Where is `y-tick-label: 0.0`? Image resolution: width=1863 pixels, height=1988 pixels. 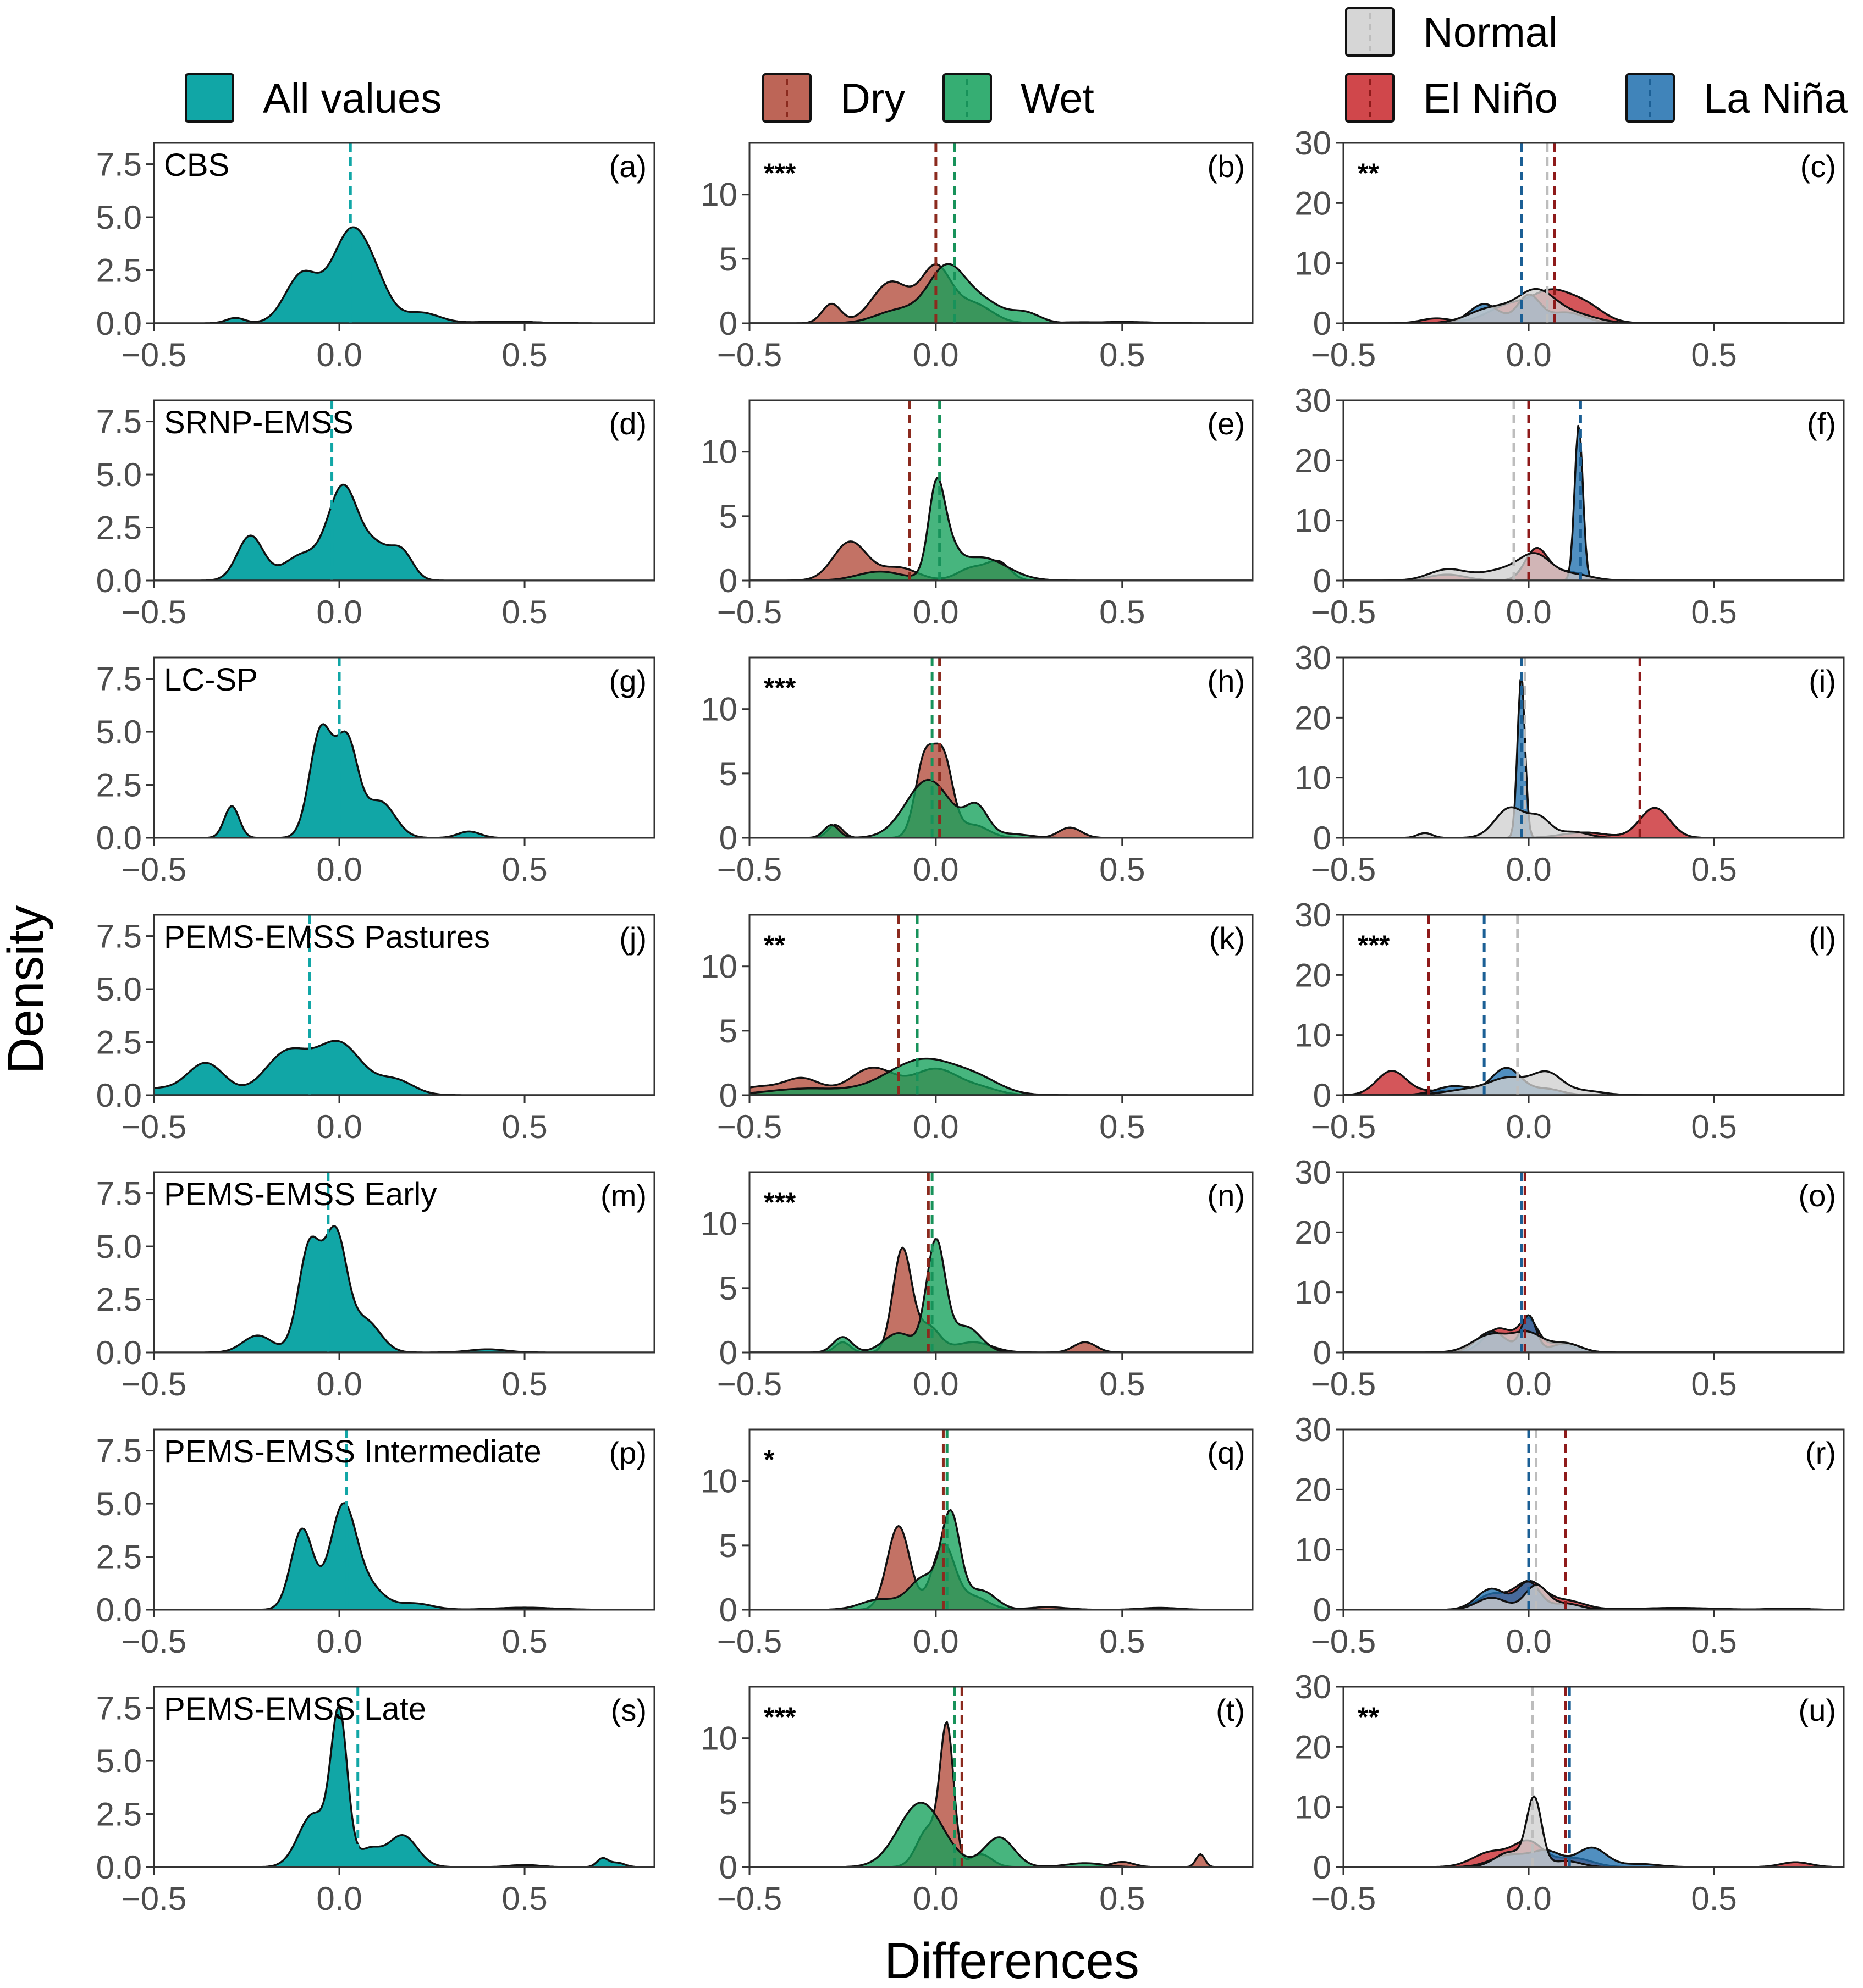
y-tick-label: 0.0 is located at coordinates (119, 1610).